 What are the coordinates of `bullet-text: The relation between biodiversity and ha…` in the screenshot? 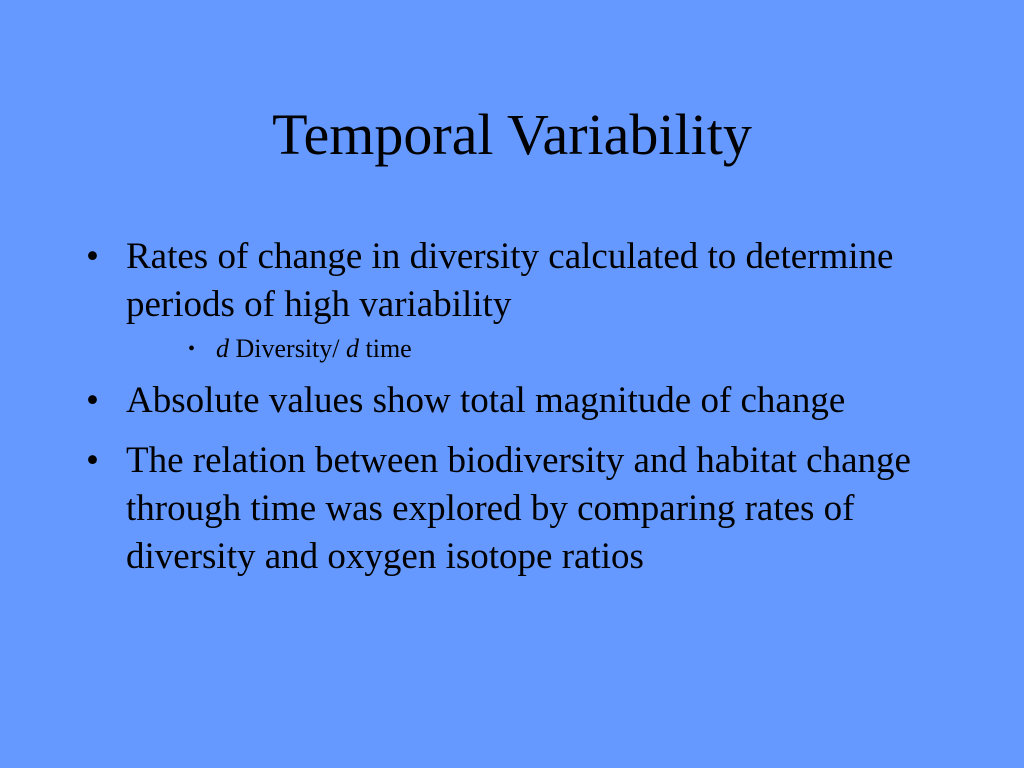 It's located at (518, 508).